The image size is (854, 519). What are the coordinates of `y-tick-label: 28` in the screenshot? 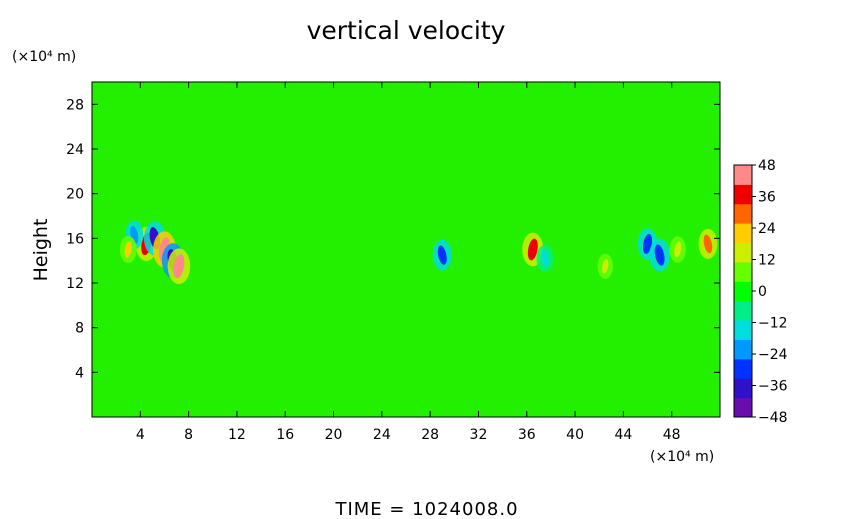 It's located at (75, 105).